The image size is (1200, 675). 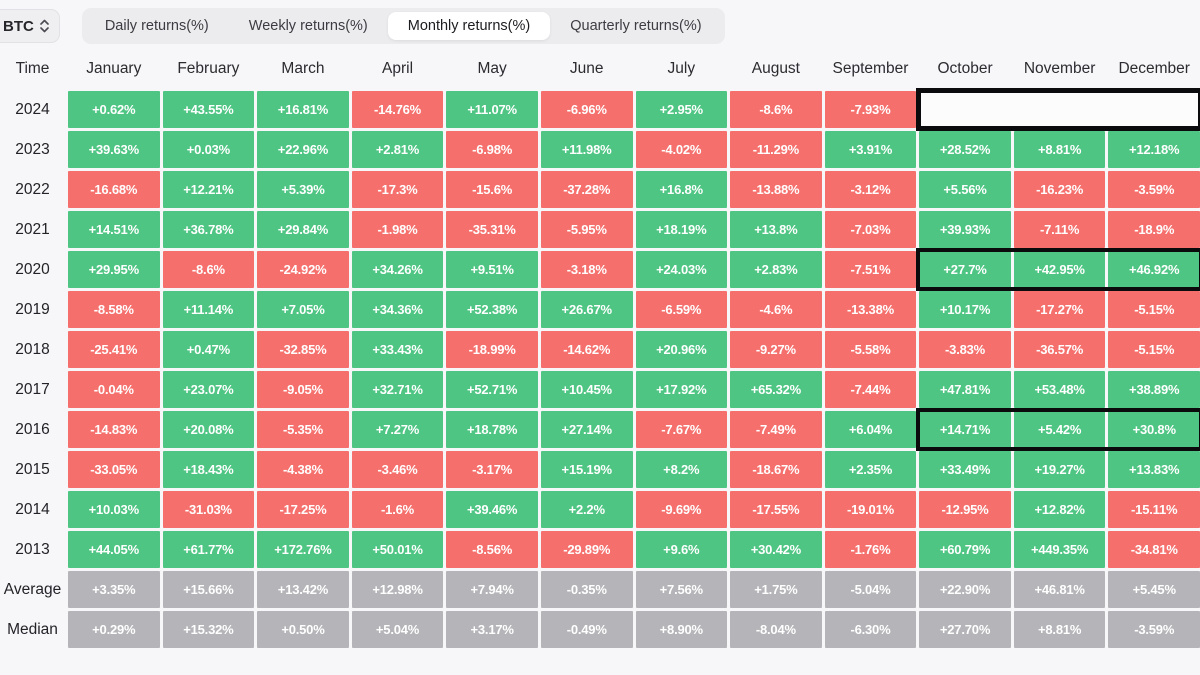 What do you see at coordinates (1059, 589) in the screenshot?
I see `return-cell: +46.81%` at bounding box center [1059, 589].